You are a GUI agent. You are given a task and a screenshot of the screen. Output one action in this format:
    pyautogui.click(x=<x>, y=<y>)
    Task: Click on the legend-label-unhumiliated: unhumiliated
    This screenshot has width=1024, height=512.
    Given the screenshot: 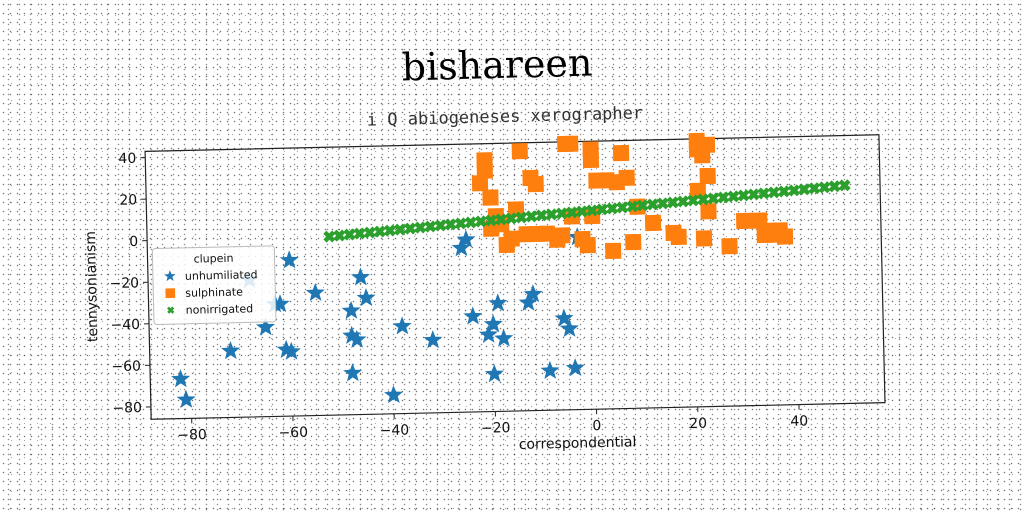 What is the action you would take?
    pyautogui.click(x=221, y=275)
    